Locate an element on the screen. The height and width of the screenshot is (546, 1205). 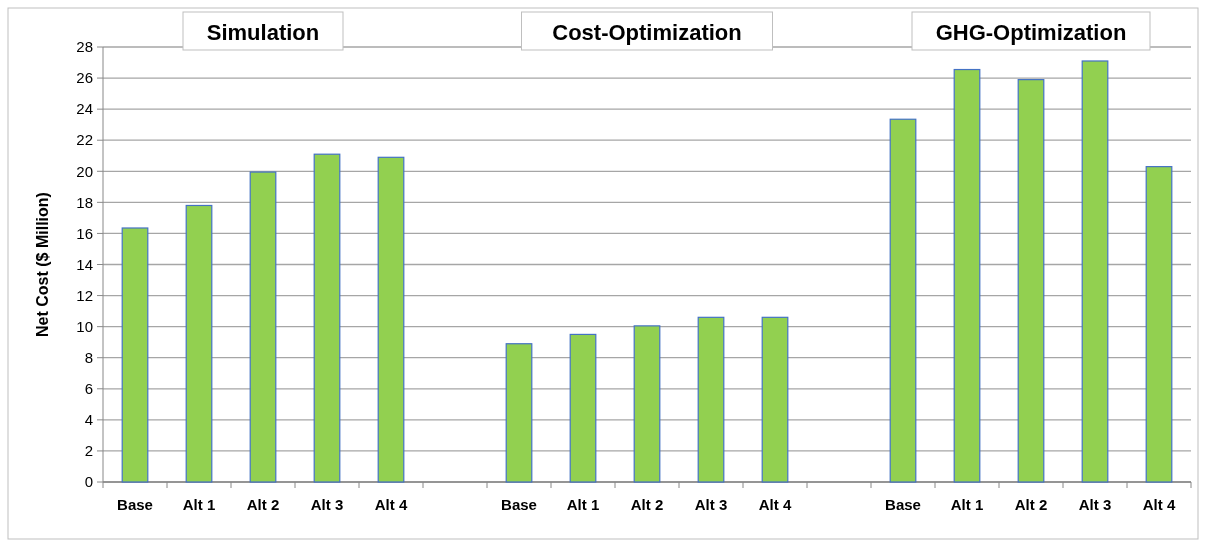
y-tick-label: 20 is located at coordinates (84, 171).